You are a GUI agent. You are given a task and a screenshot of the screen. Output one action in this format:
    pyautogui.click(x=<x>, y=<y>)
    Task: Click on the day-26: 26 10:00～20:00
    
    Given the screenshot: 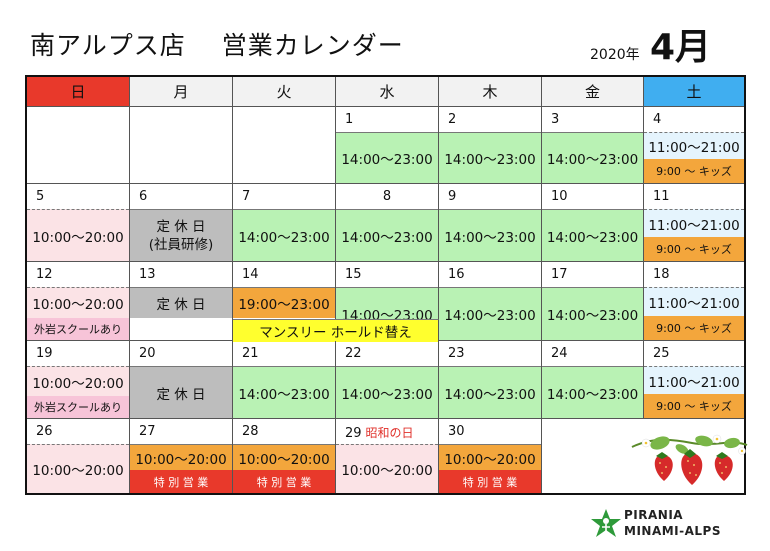 What is the action you would take?
    pyautogui.click(x=78, y=456)
    